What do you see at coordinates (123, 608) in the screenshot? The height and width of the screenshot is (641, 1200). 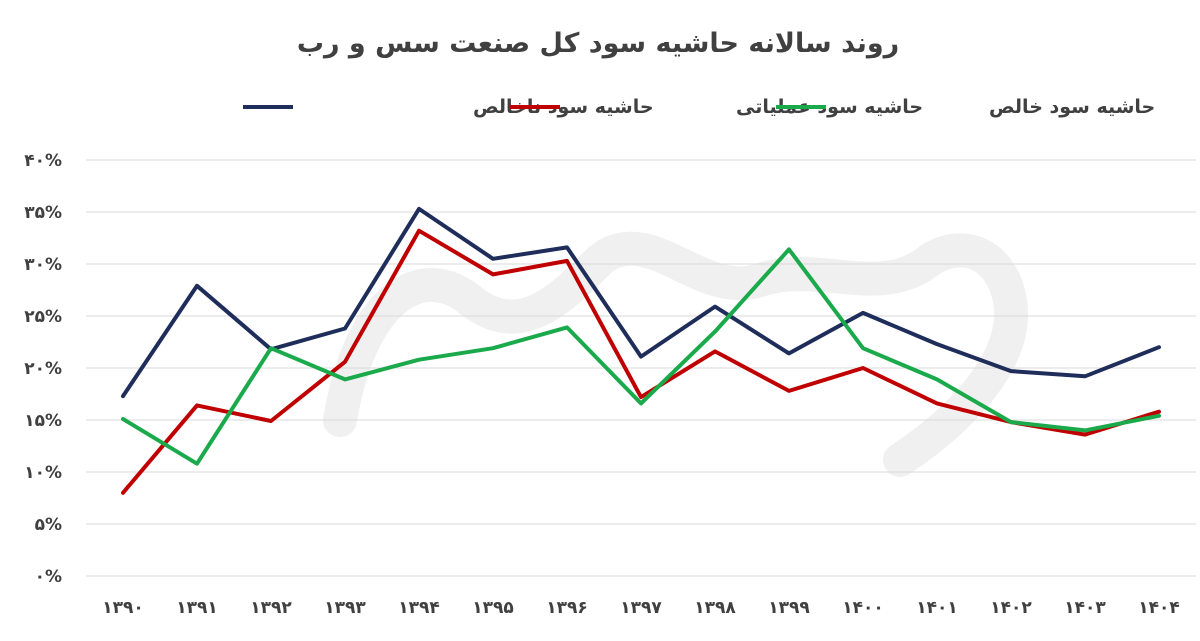 I see `x-tick-label: ۱۳۹۰` at bounding box center [123, 608].